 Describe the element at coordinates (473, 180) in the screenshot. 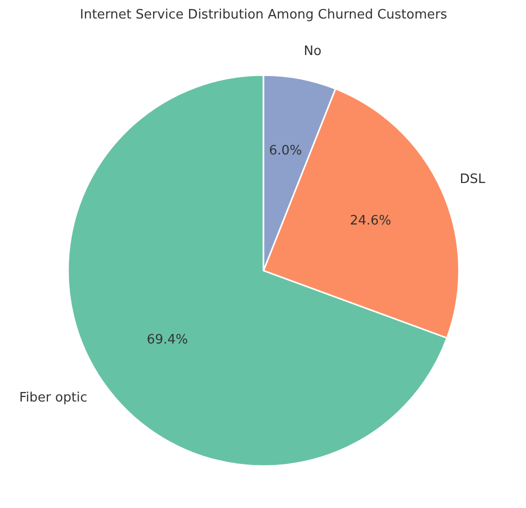

I see `slice-label: DSL` at that location.